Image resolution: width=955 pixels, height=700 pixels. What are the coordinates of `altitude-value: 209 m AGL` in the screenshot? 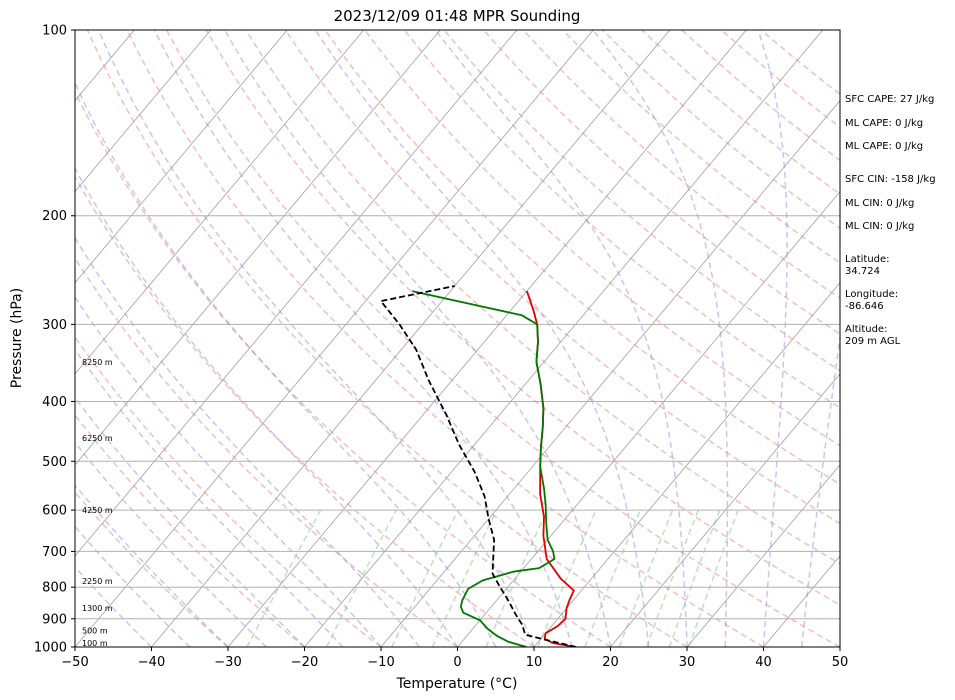 It's located at (873, 341).